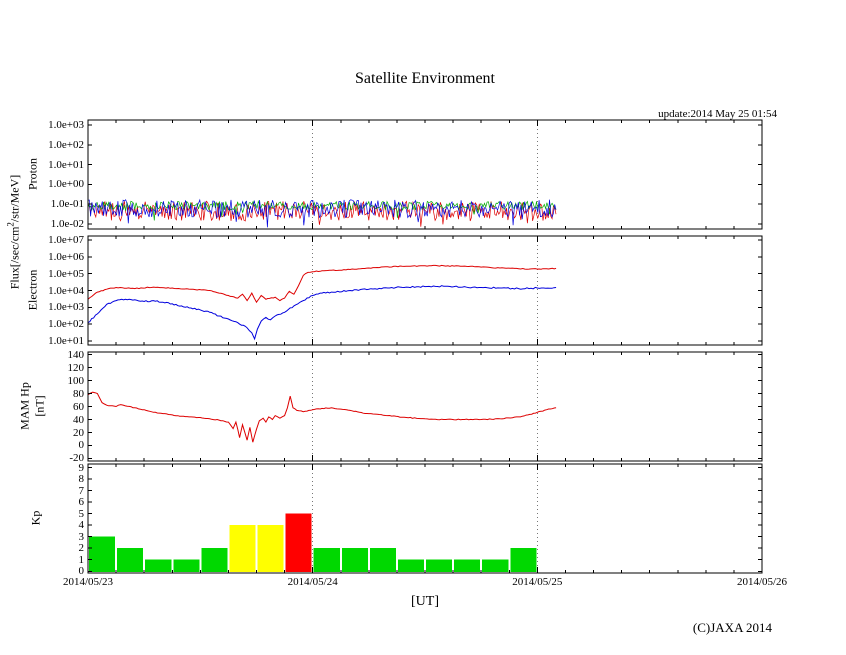 The height and width of the screenshot is (655, 846). What do you see at coordinates (66, 273) in the screenshot?
I see `electron-y-tick-label: 1.0e+05` at bounding box center [66, 273].